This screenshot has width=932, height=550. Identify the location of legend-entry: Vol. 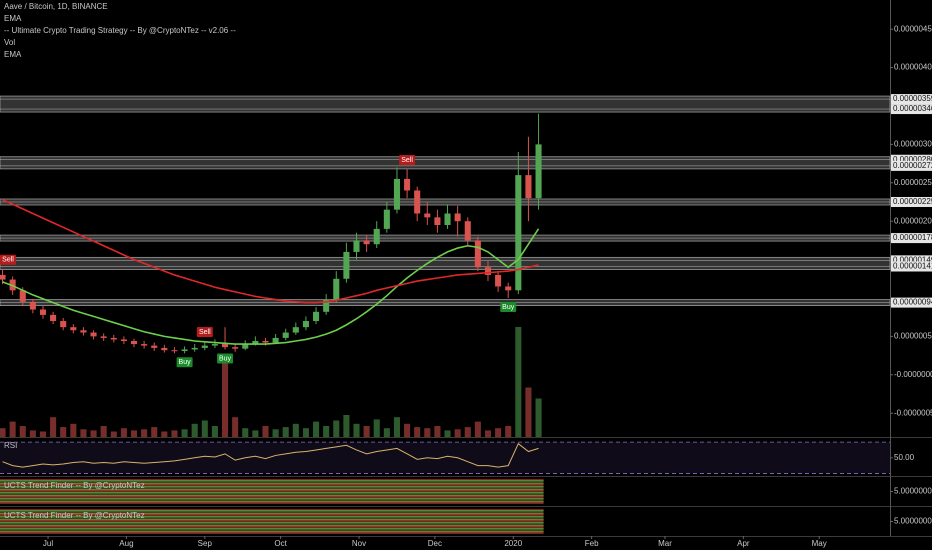
(9, 42).